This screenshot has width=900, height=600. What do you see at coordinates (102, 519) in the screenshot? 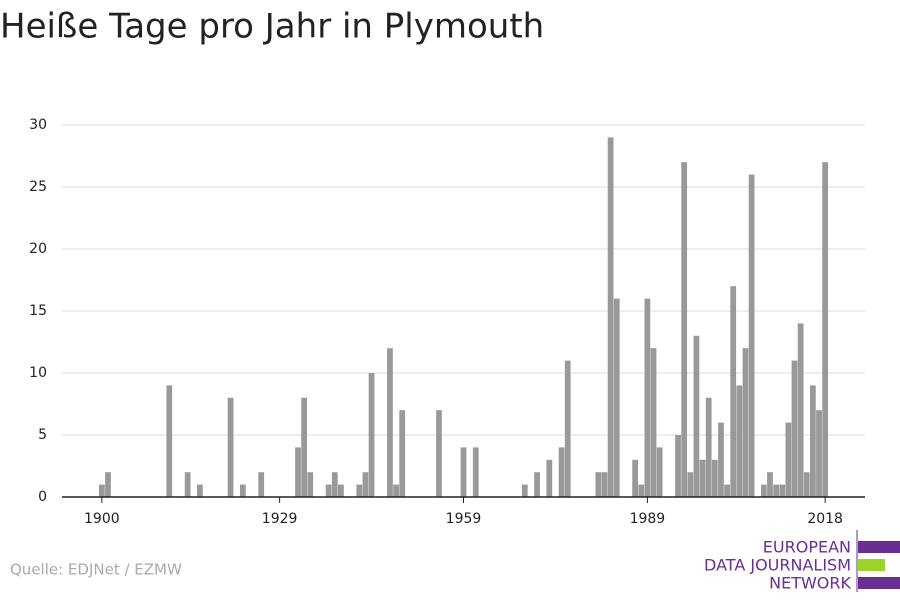
I see `x-tick-label: 1900` at bounding box center [102, 519].